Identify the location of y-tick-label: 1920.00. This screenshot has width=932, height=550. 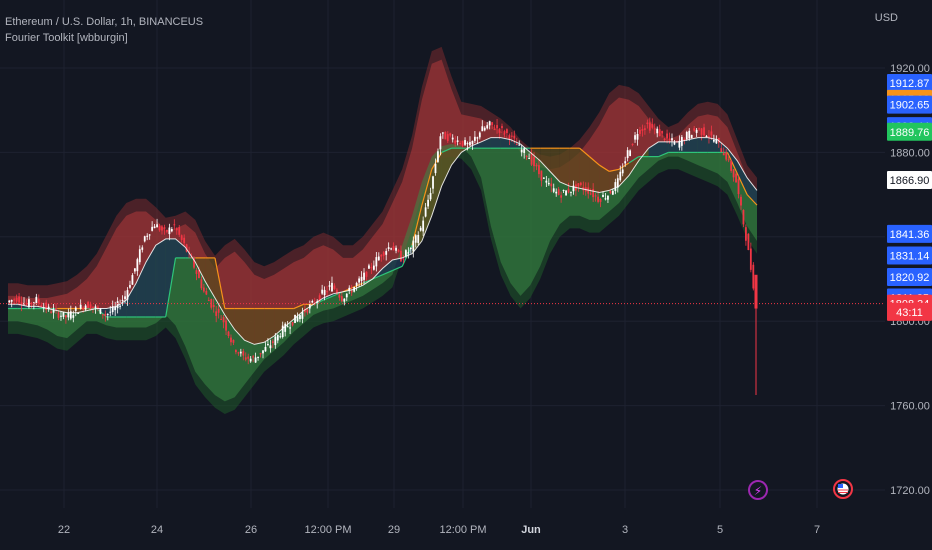
(910, 69).